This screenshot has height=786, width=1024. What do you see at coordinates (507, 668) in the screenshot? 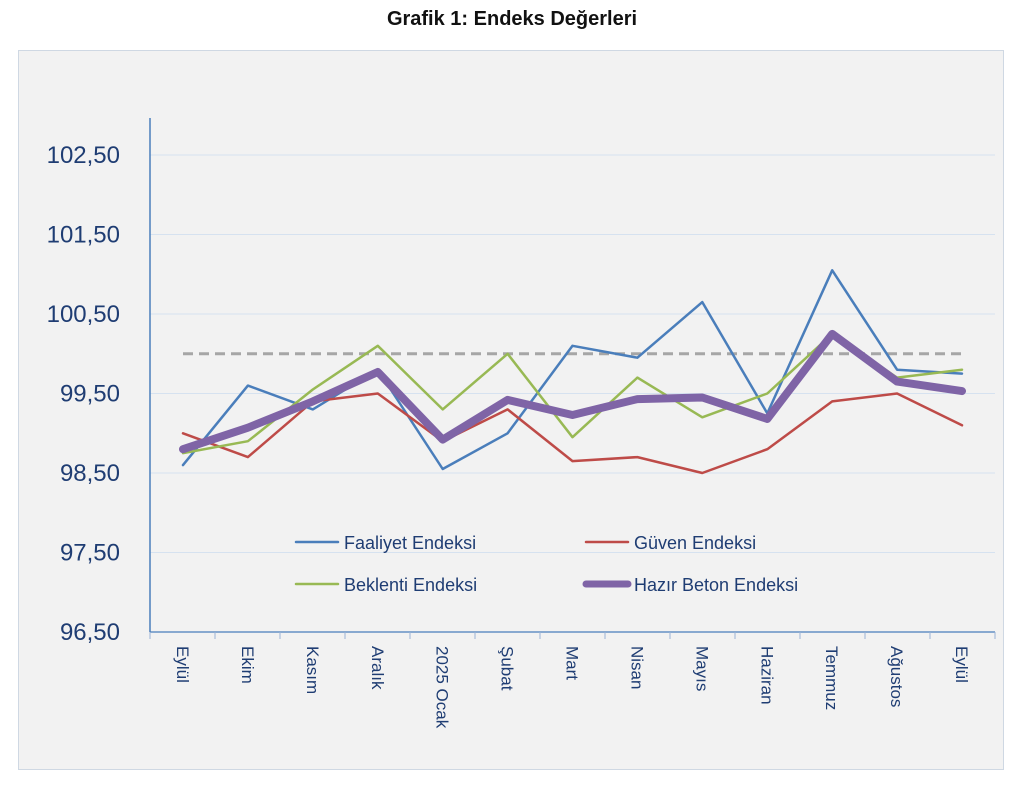
I see `x-tick-label: Şubat` at bounding box center [507, 668].